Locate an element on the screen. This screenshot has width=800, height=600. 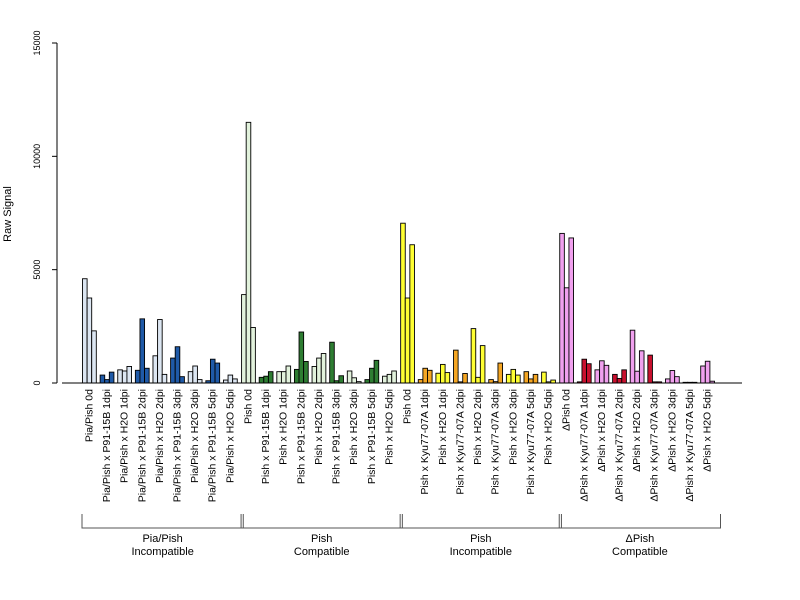
x-tick-label: ΔPish x Kyu77-07A 5dpi is located at coordinates (690, 445).